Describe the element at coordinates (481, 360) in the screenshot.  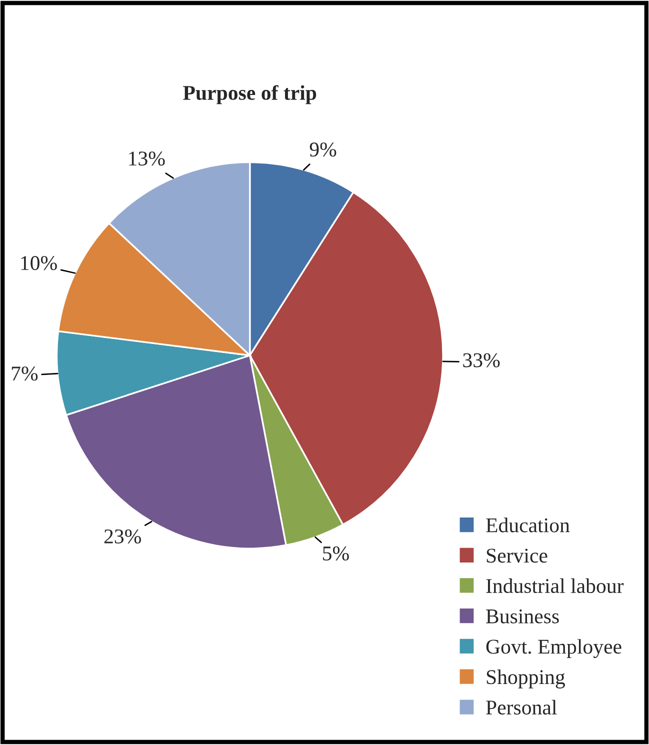
I see `data-label: 33%` at that location.